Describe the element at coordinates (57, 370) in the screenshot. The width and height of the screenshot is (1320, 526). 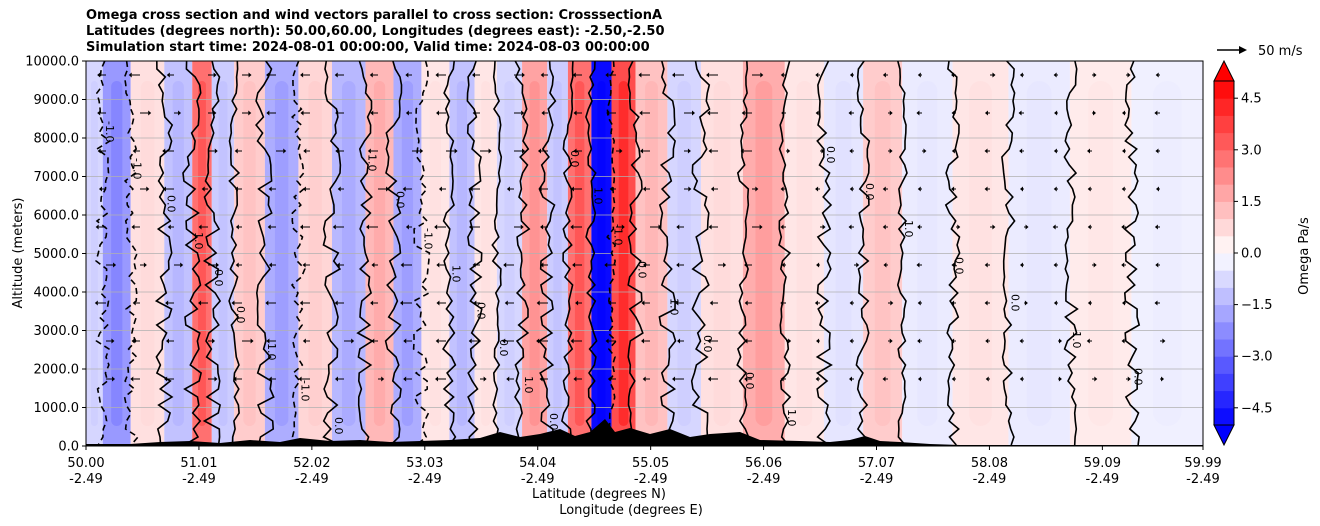
I see `y-tick-label: 2000.0` at that location.